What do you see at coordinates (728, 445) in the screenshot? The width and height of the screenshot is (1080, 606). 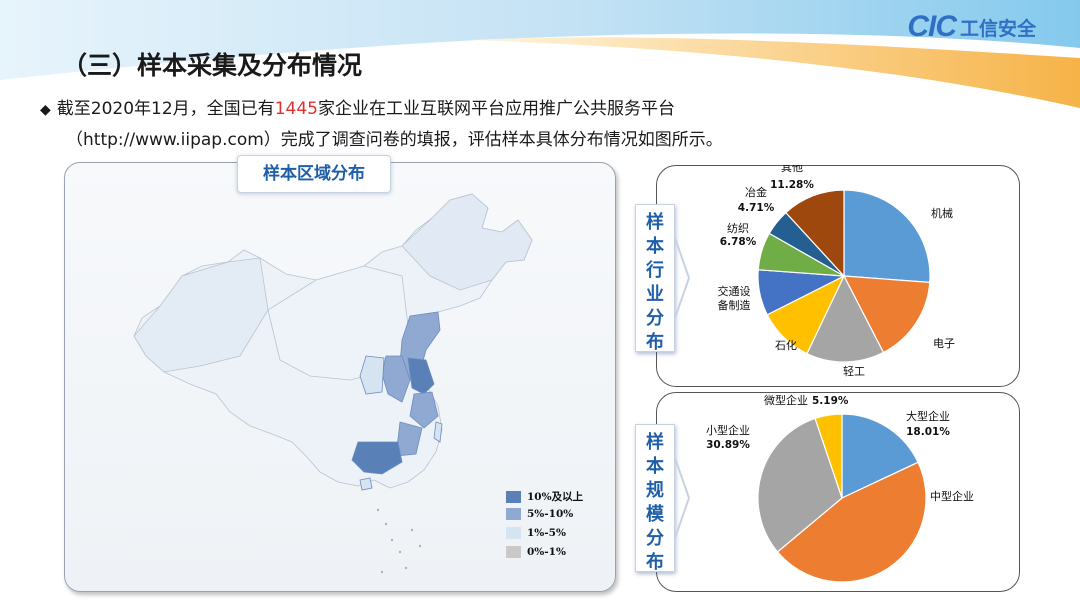 I see `slice-value-label: 30.89%` at bounding box center [728, 445].